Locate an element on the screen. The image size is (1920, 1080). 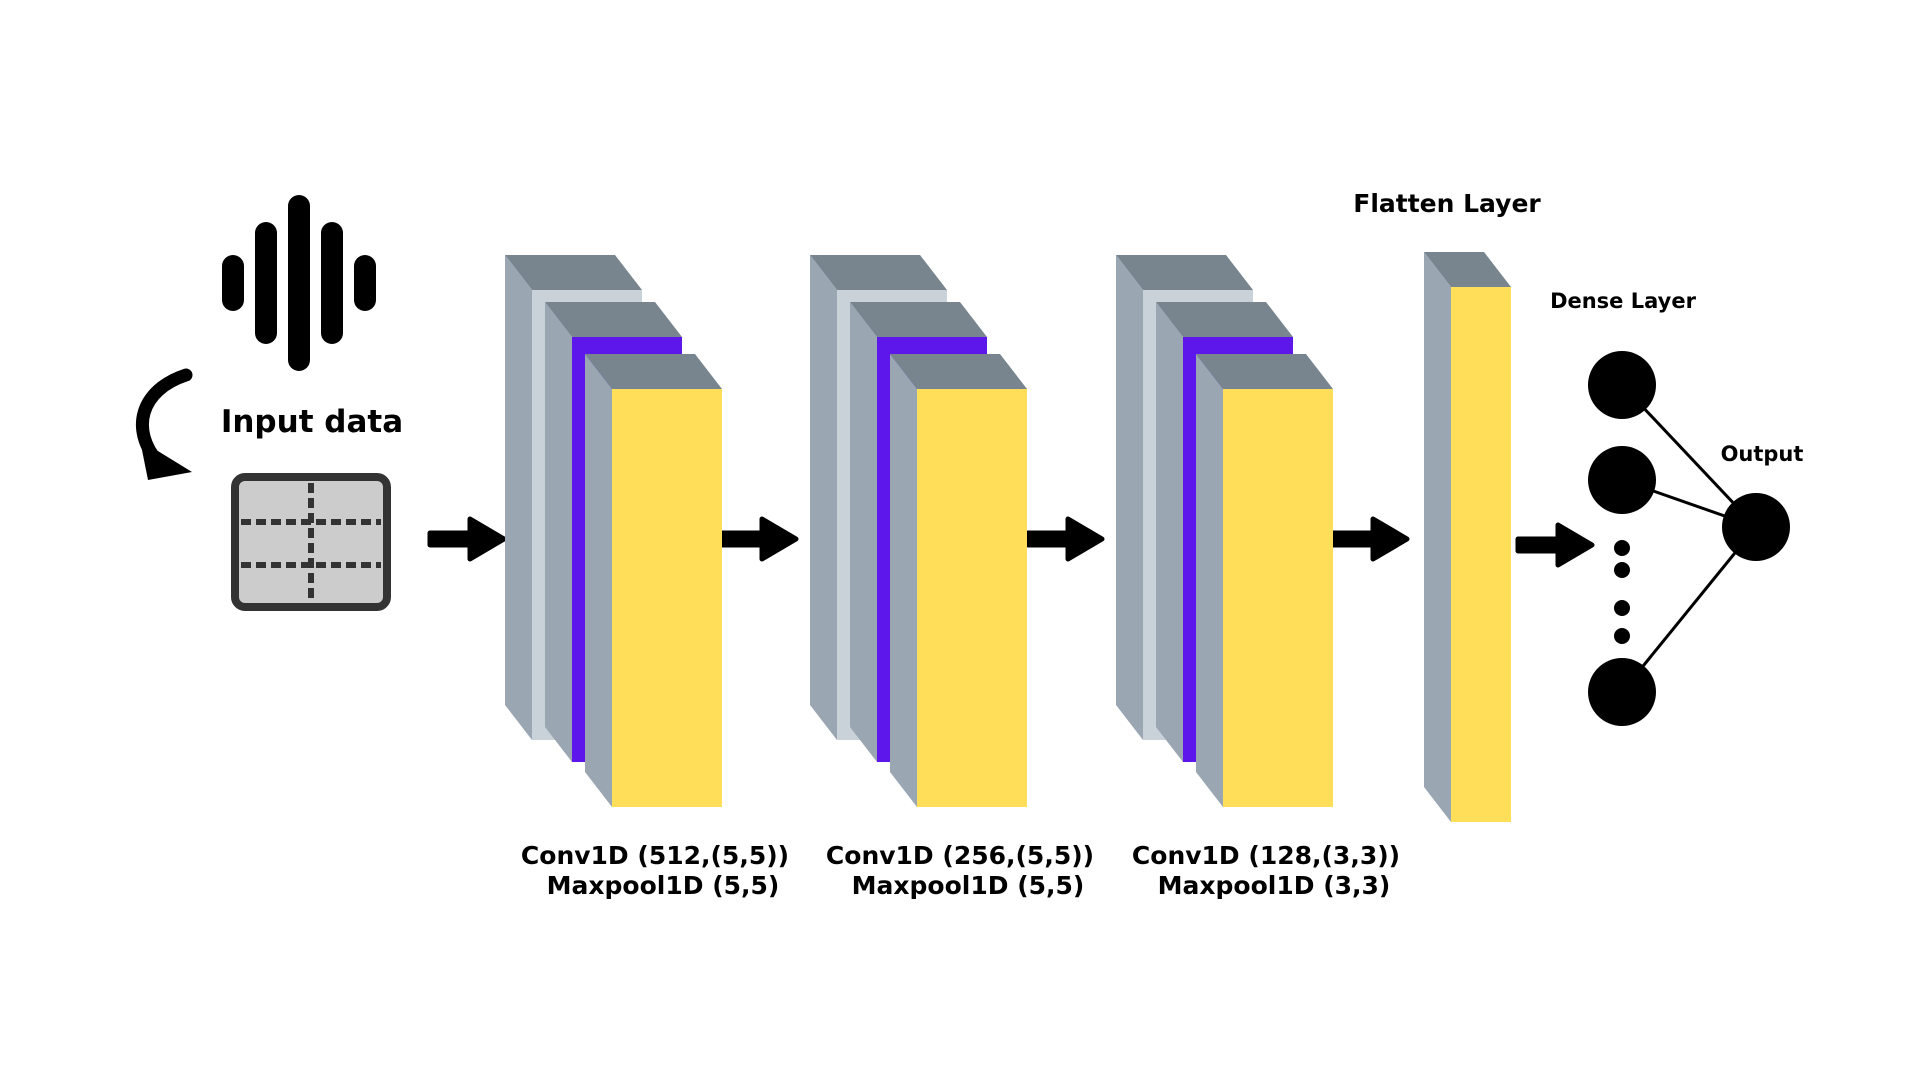
flatten-layer is located at coordinates (1467, 537).